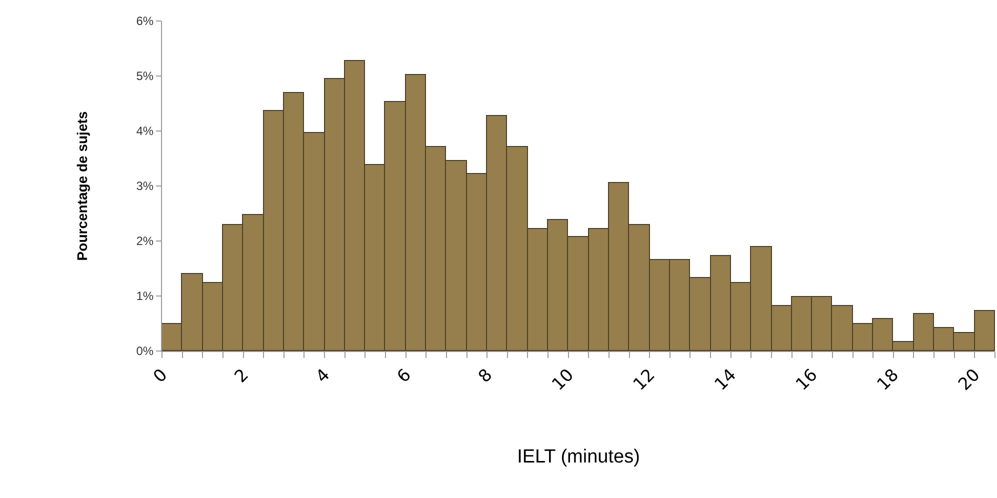 This screenshot has height=498, width=997. Describe the element at coordinates (145, 21) in the screenshot. I see `y-tick-label: 6%` at that location.